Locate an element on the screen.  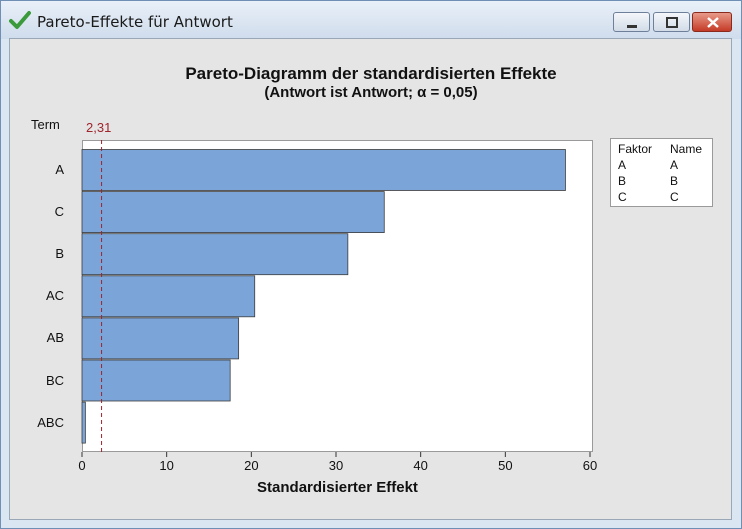
x-tick-label: 60 is located at coordinates (590, 465).